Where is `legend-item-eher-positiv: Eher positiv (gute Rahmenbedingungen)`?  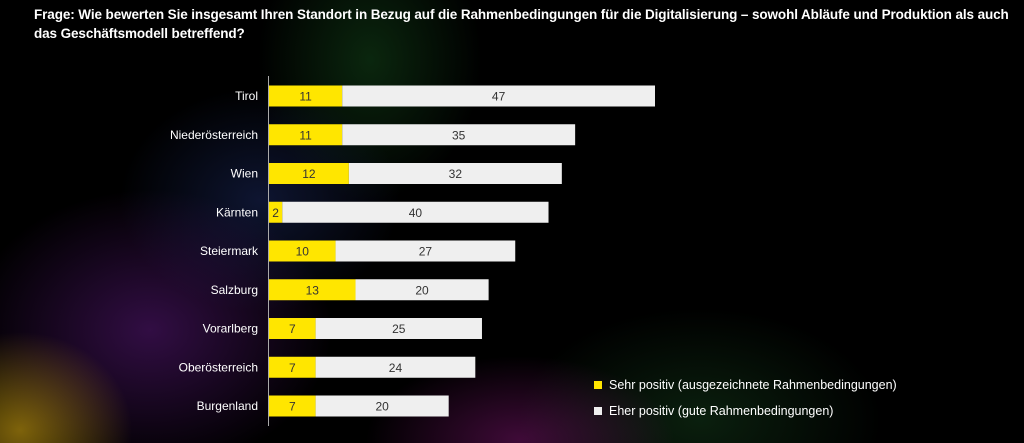
legend-item-eher-positiv: Eher positiv (gute Rahmenbedingungen) is located at coordinates (713, 411).